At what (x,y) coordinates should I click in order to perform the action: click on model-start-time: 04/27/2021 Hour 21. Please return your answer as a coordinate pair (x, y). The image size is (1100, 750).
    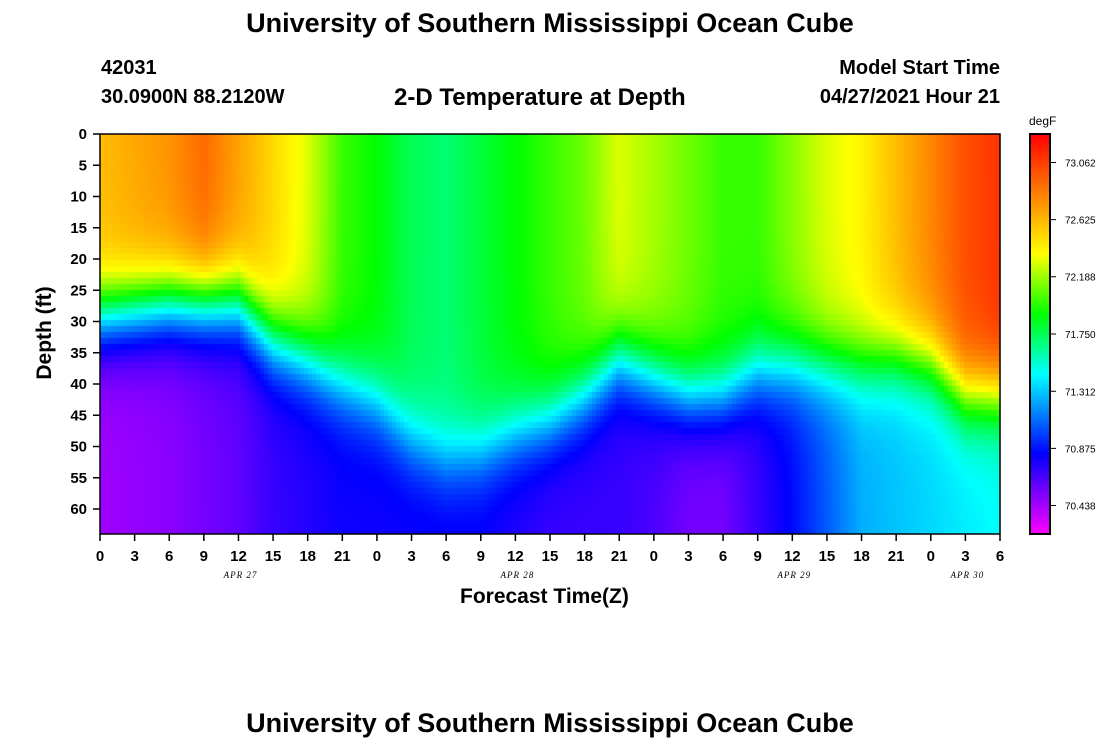
    Looking at the image, I should click on (909, 97).